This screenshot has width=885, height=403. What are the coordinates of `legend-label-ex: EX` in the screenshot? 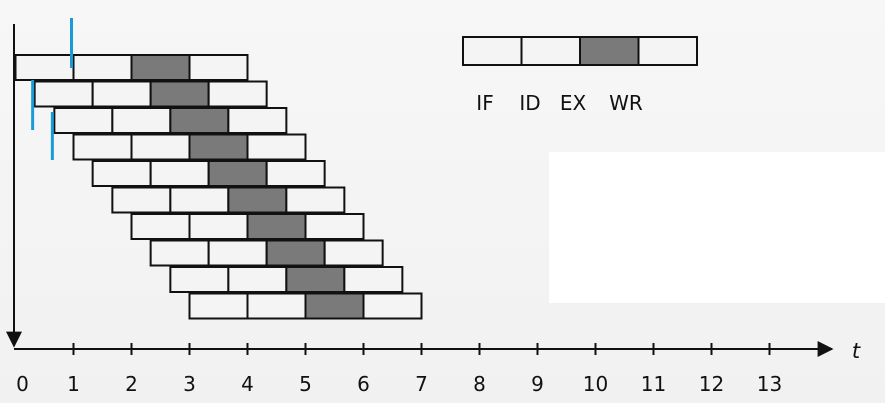 It's located at (573, 103).